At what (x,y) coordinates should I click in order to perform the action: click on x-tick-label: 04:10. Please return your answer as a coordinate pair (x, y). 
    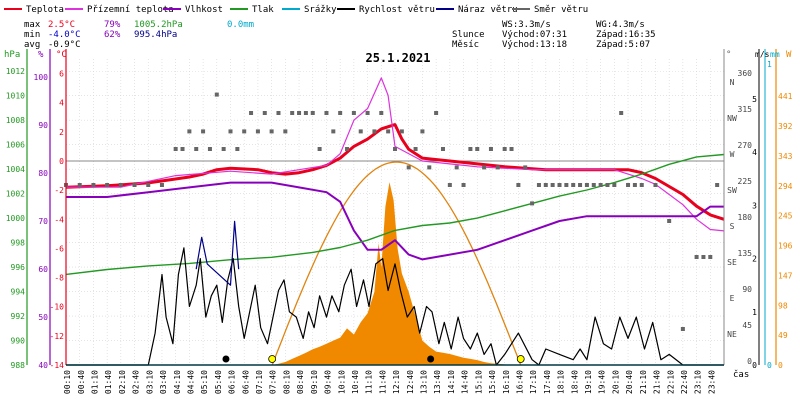
    Looking at the image, I should click on (177, 382).